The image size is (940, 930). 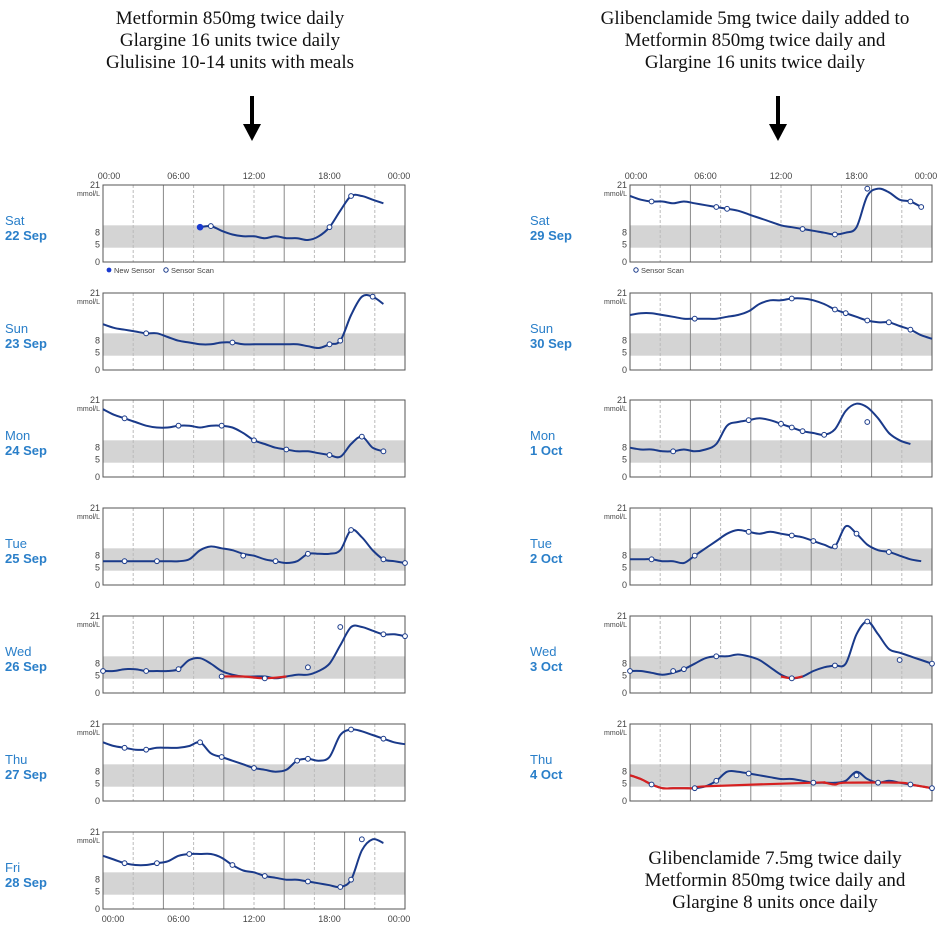 I want to click on sensor-scan-legend-label: Sensor Scan, so click(x=662, y=270).